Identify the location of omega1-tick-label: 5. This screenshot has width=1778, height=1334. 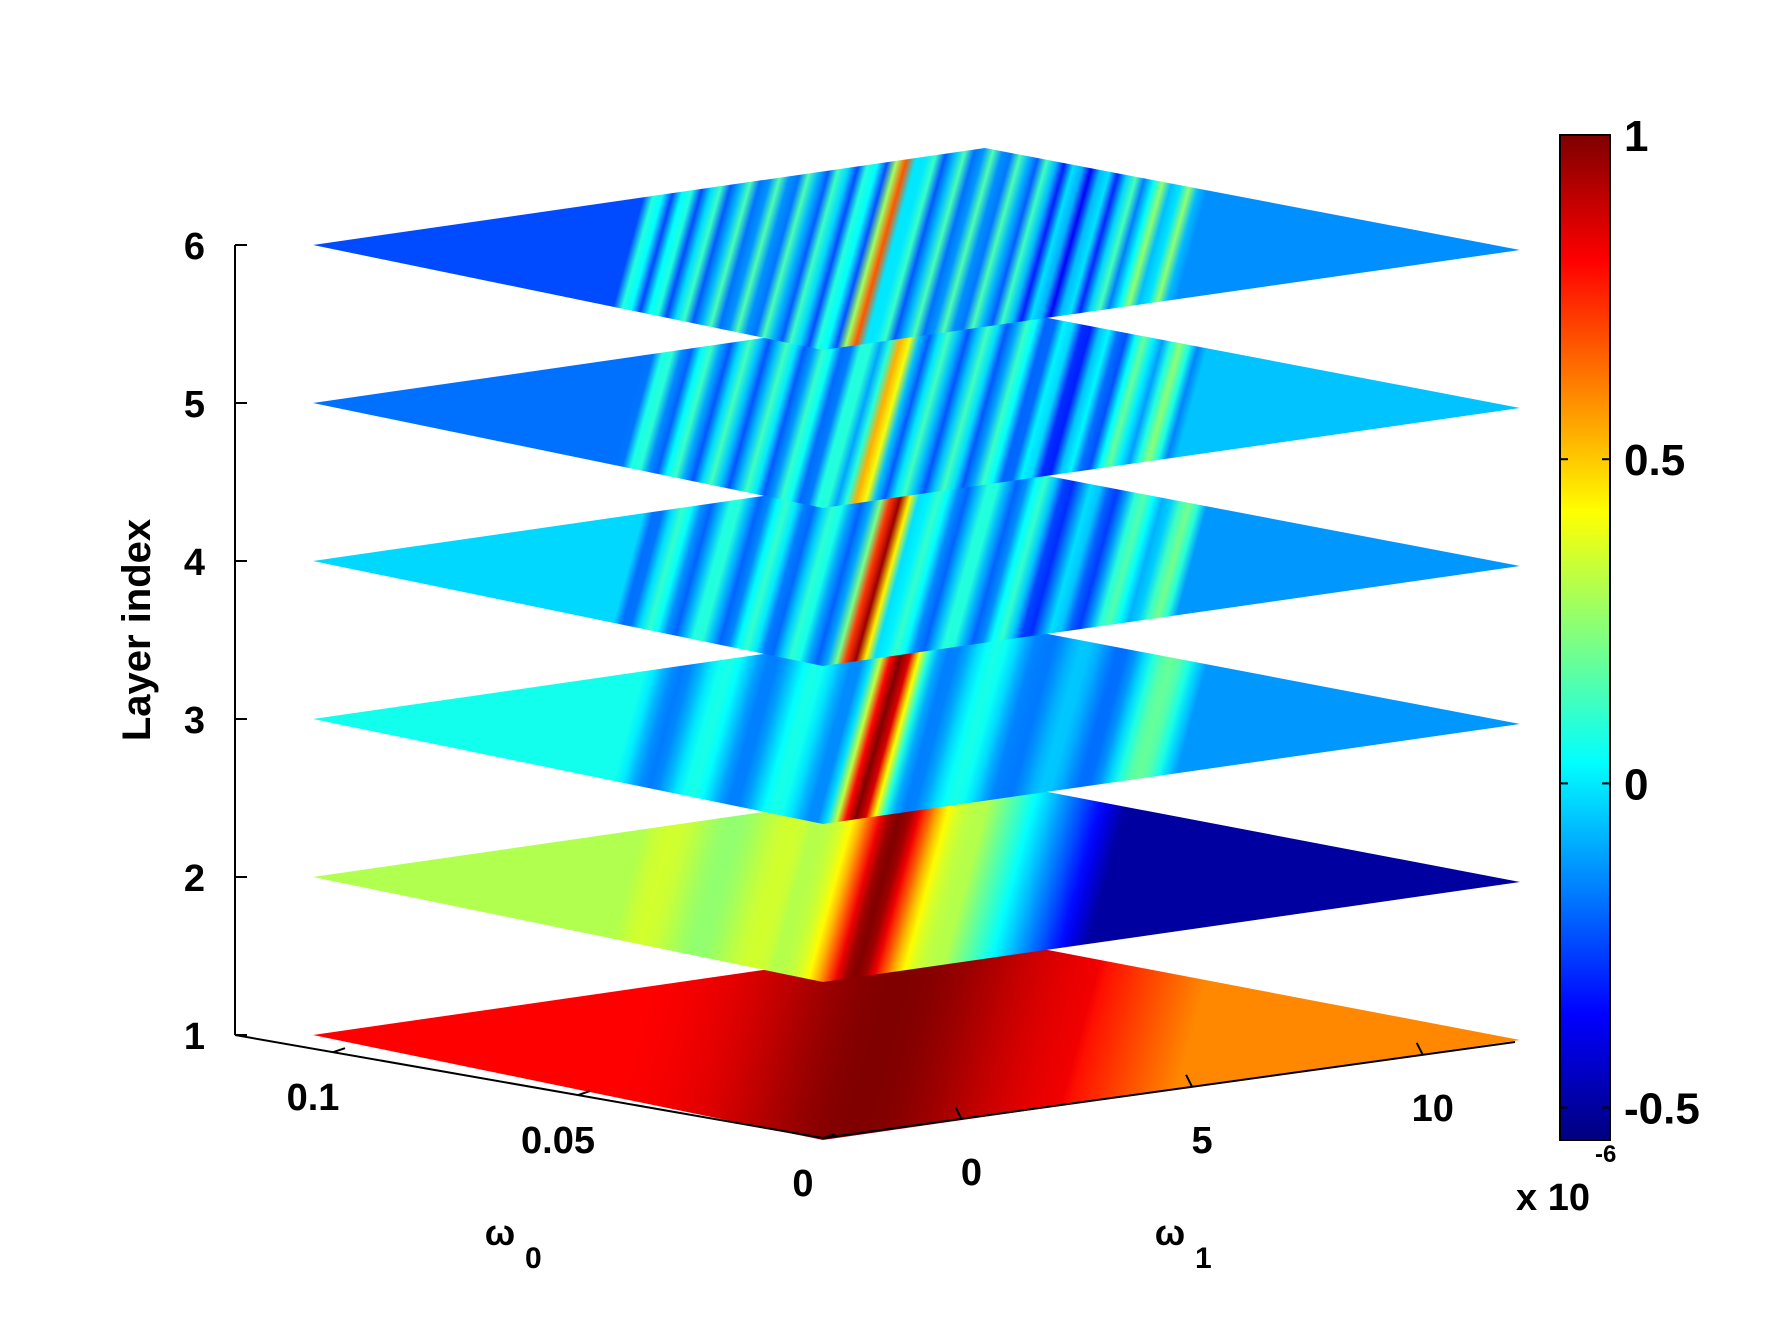
(1201, 1141).